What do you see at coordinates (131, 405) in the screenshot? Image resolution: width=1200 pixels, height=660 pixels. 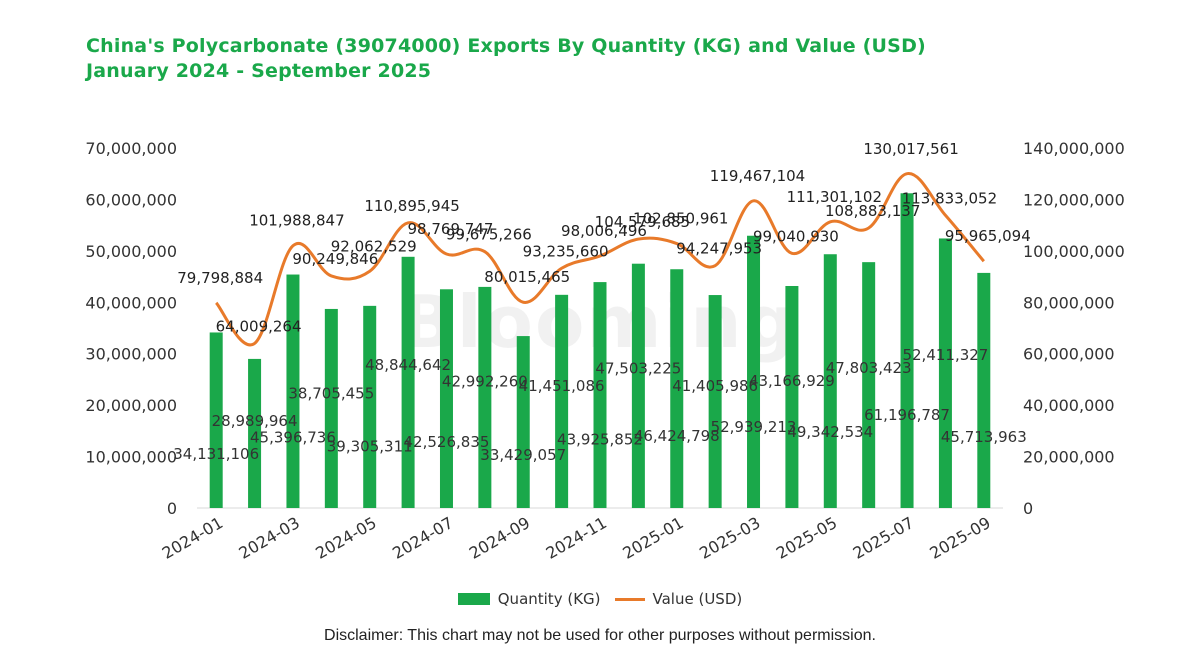 I see `y-left-tick-label: 20,000,000` at bounding box center [131, 405].